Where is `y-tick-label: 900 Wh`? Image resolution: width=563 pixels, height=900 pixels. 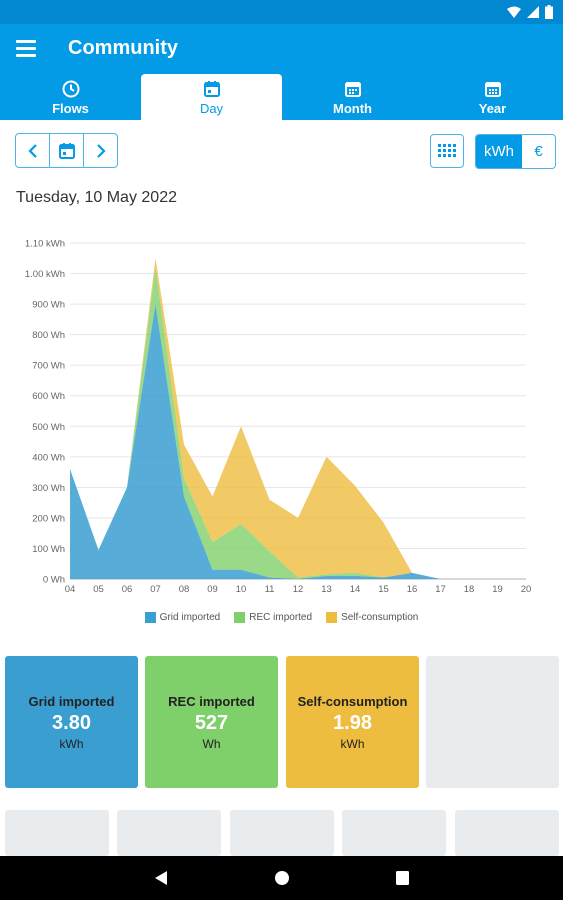
y-tick-label: 900 Wh is located at coordinates (48, 305).